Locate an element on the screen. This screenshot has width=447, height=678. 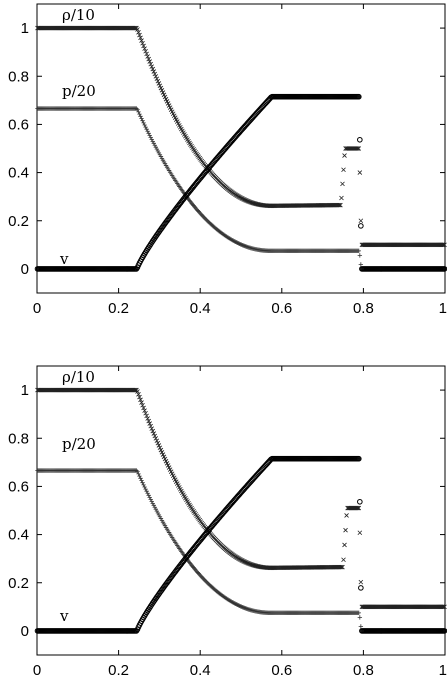
top-v-label: v is located at coordinates (64, 259).